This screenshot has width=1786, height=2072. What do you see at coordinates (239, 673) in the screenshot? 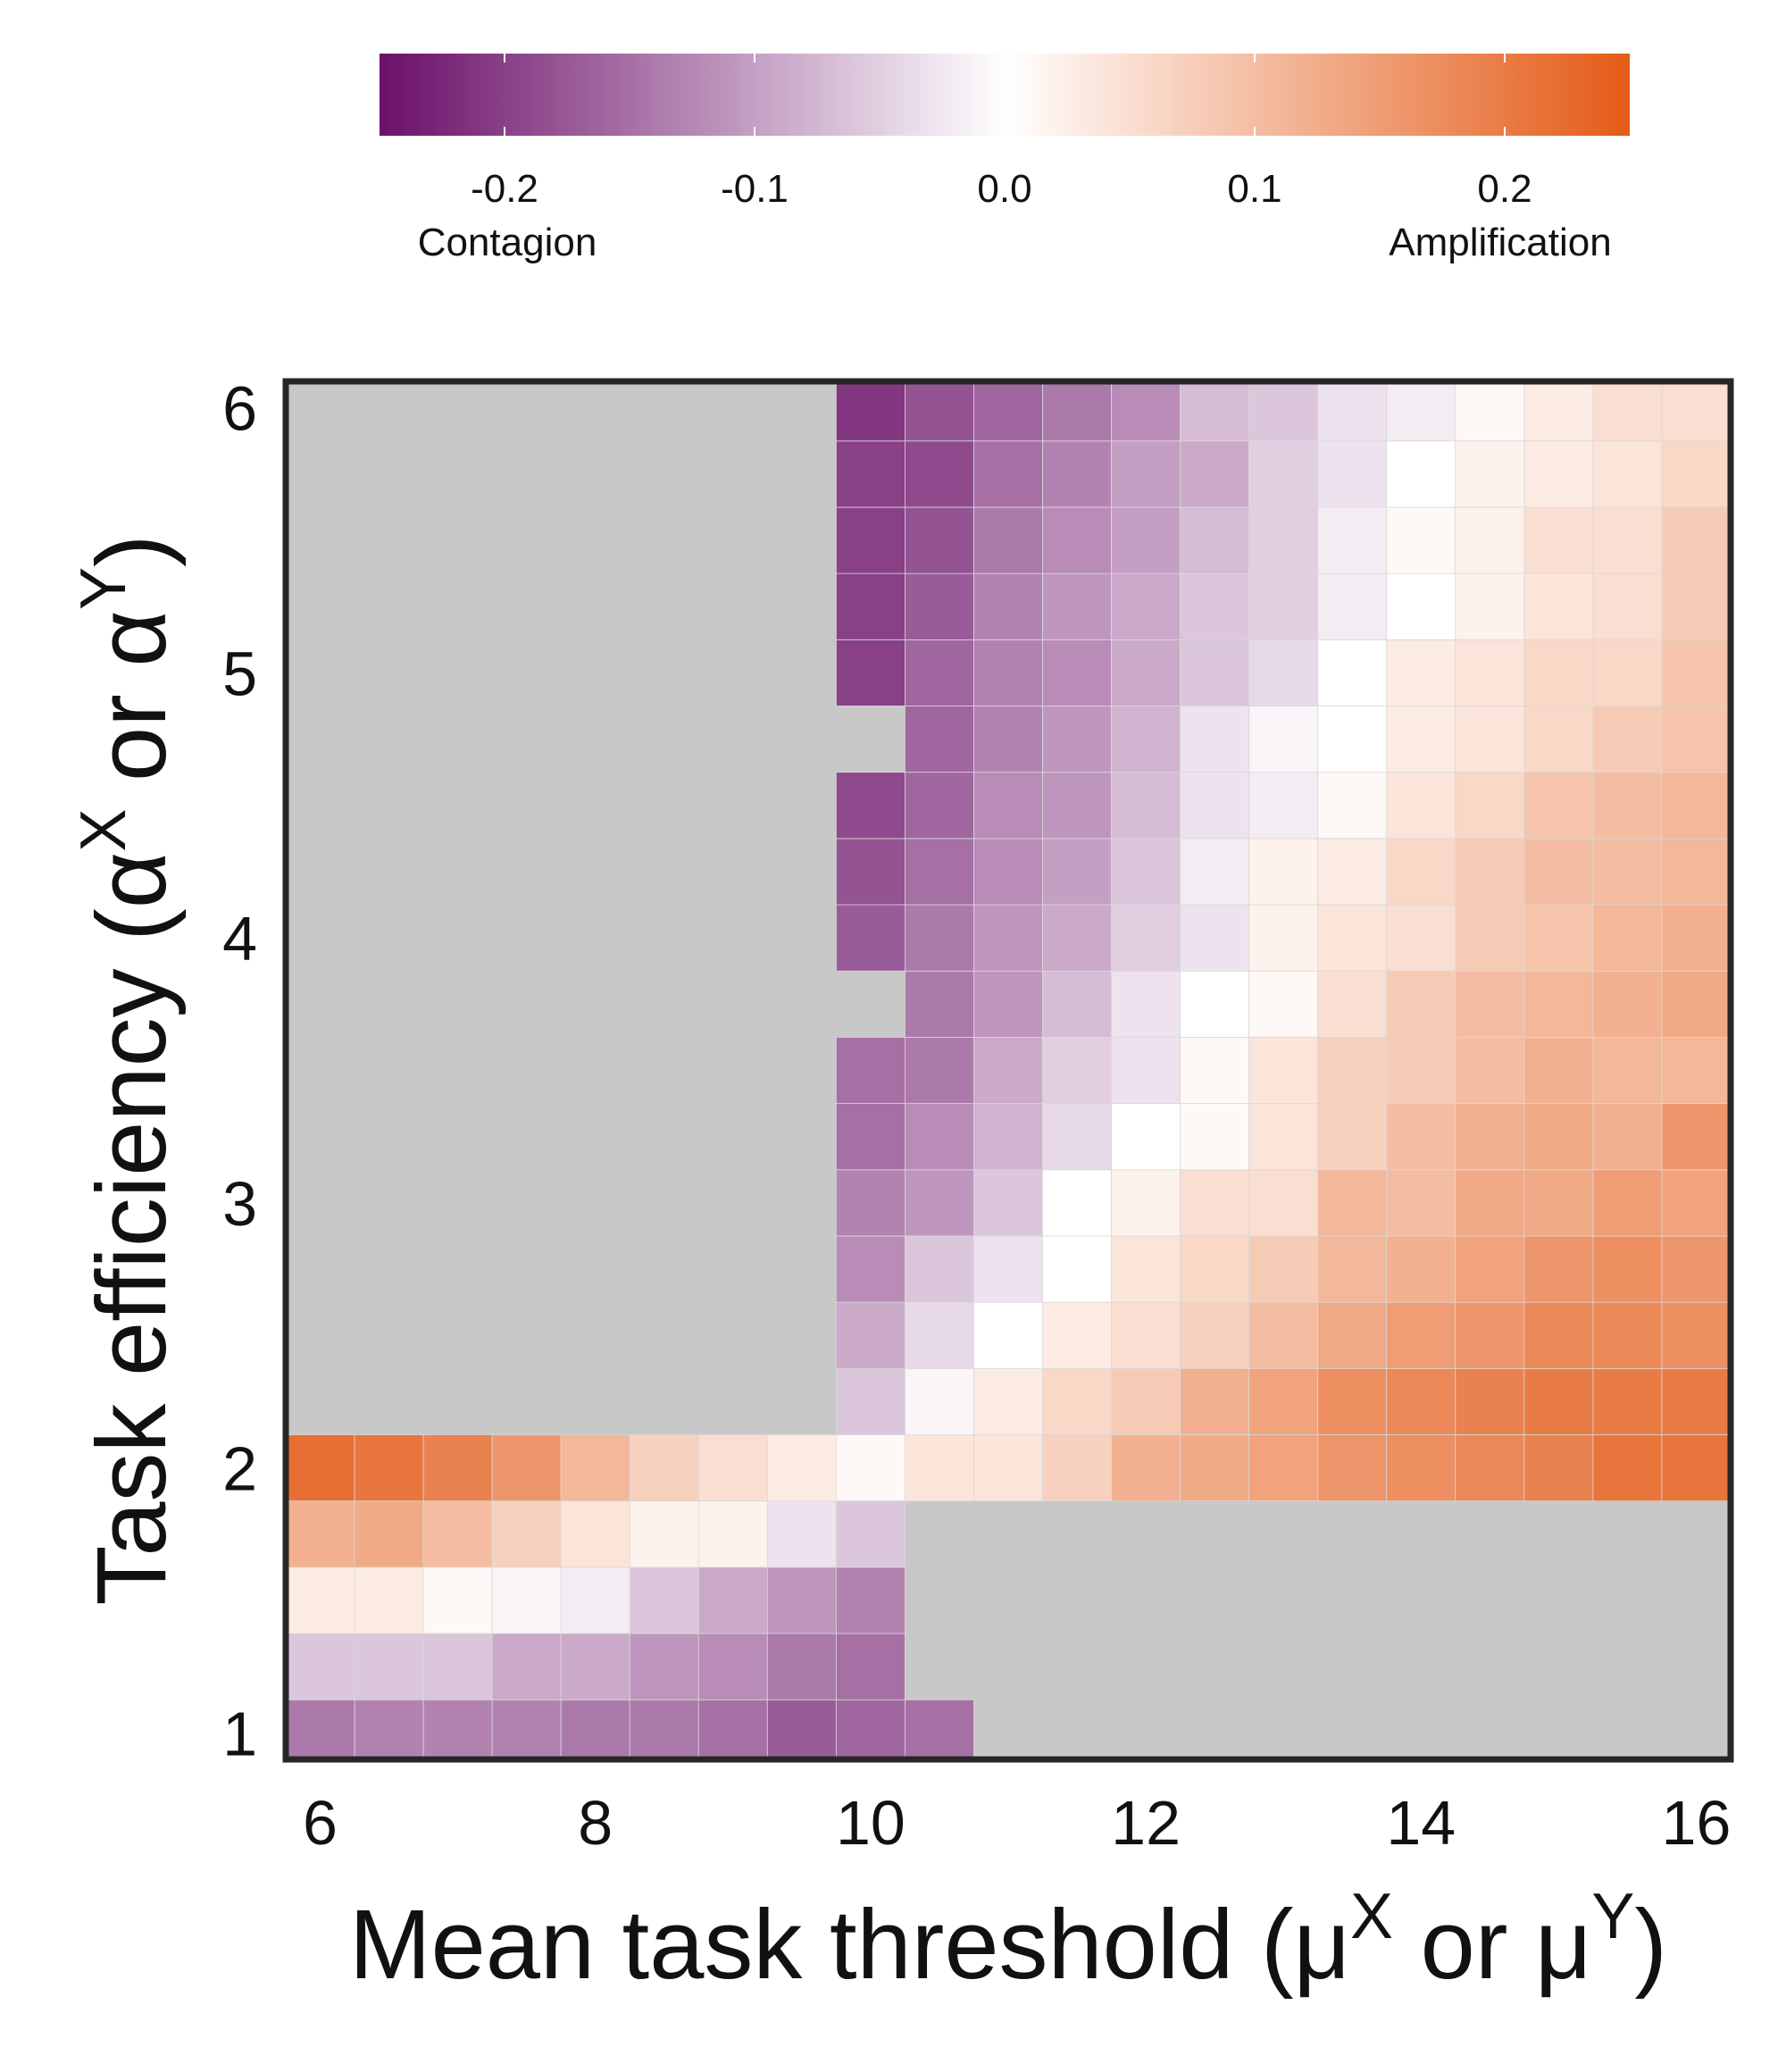
I see `y-tick-label: 5` at bounding box center [239, 673].